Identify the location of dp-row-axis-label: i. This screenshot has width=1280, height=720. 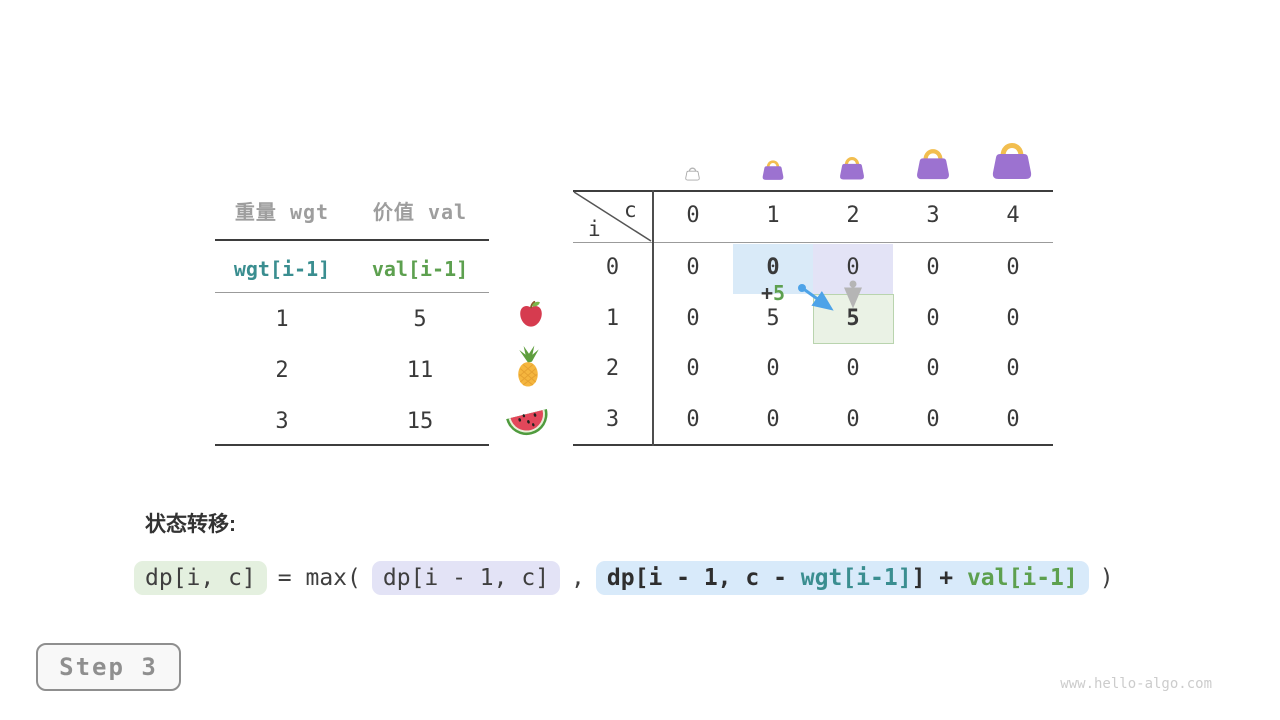
(594, 229).